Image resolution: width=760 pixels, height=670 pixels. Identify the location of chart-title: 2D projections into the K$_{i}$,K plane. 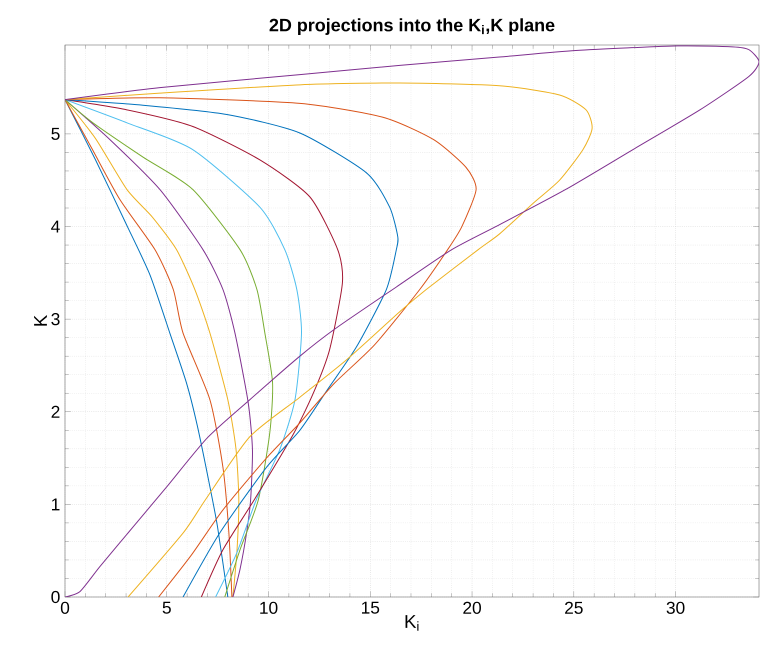
(412, 26).